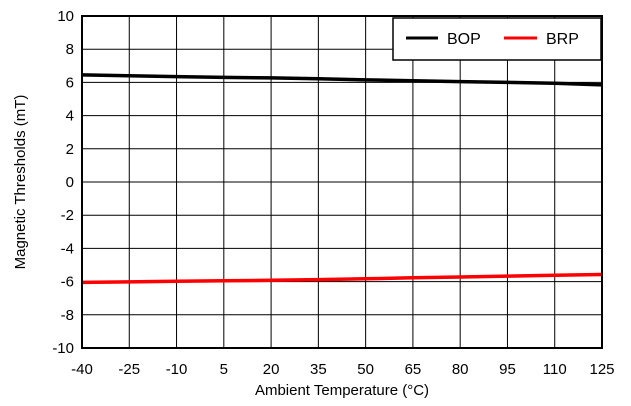 The image size is (631, 406). I want to click on x-tick-label: -40, so click(82, 369).